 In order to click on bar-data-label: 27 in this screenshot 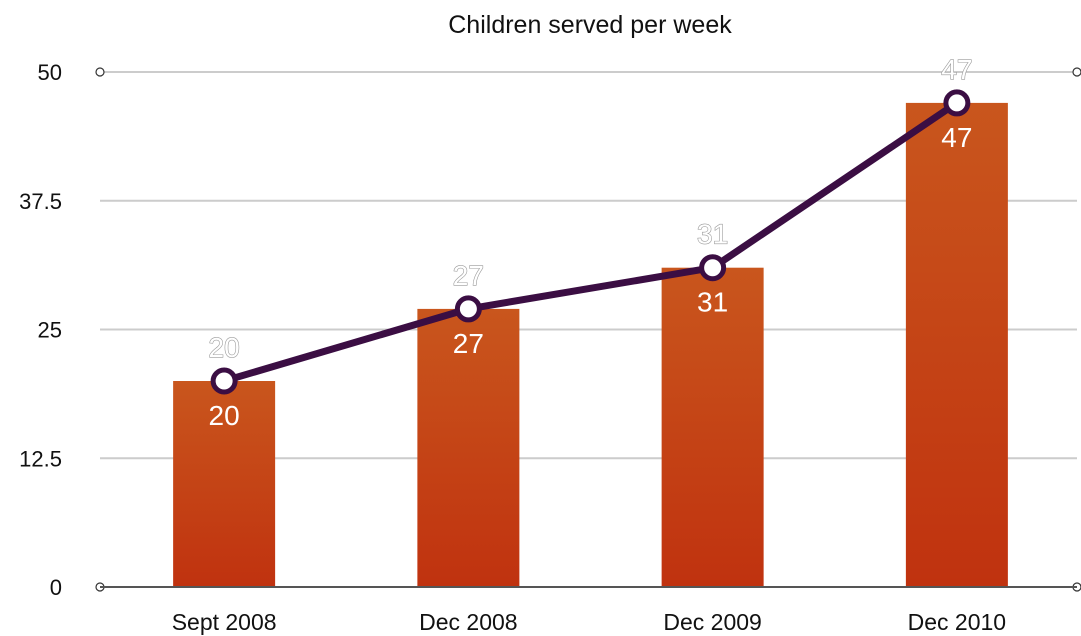, I will do `click(468, 343)`.